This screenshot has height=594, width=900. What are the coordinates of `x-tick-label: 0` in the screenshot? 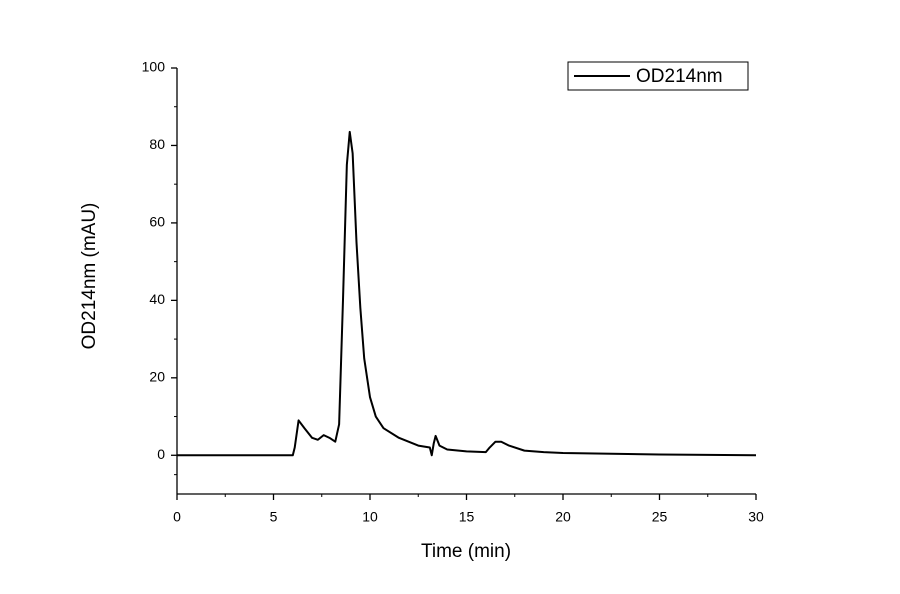 It's located at (177, 517).